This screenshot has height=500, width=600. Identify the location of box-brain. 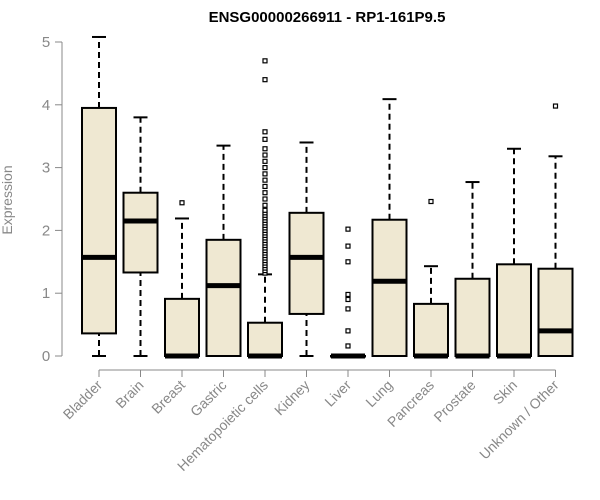
(140, 236).